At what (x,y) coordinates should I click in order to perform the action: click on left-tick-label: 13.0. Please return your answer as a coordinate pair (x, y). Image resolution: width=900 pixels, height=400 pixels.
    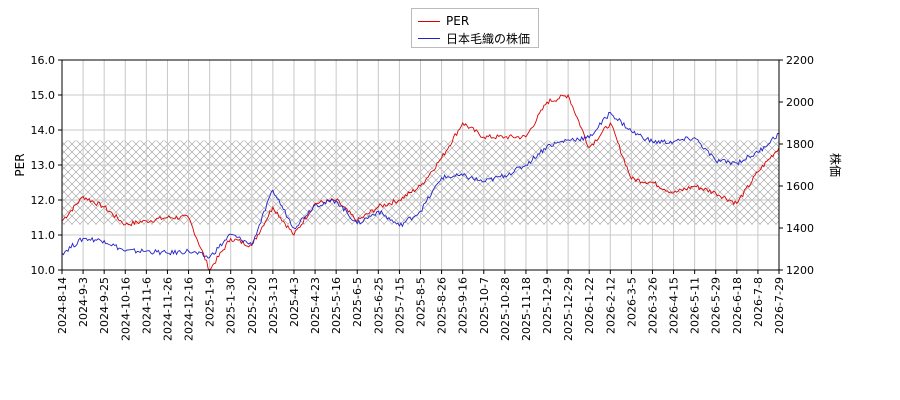
    Looking at the image, I should click on (43, 165).